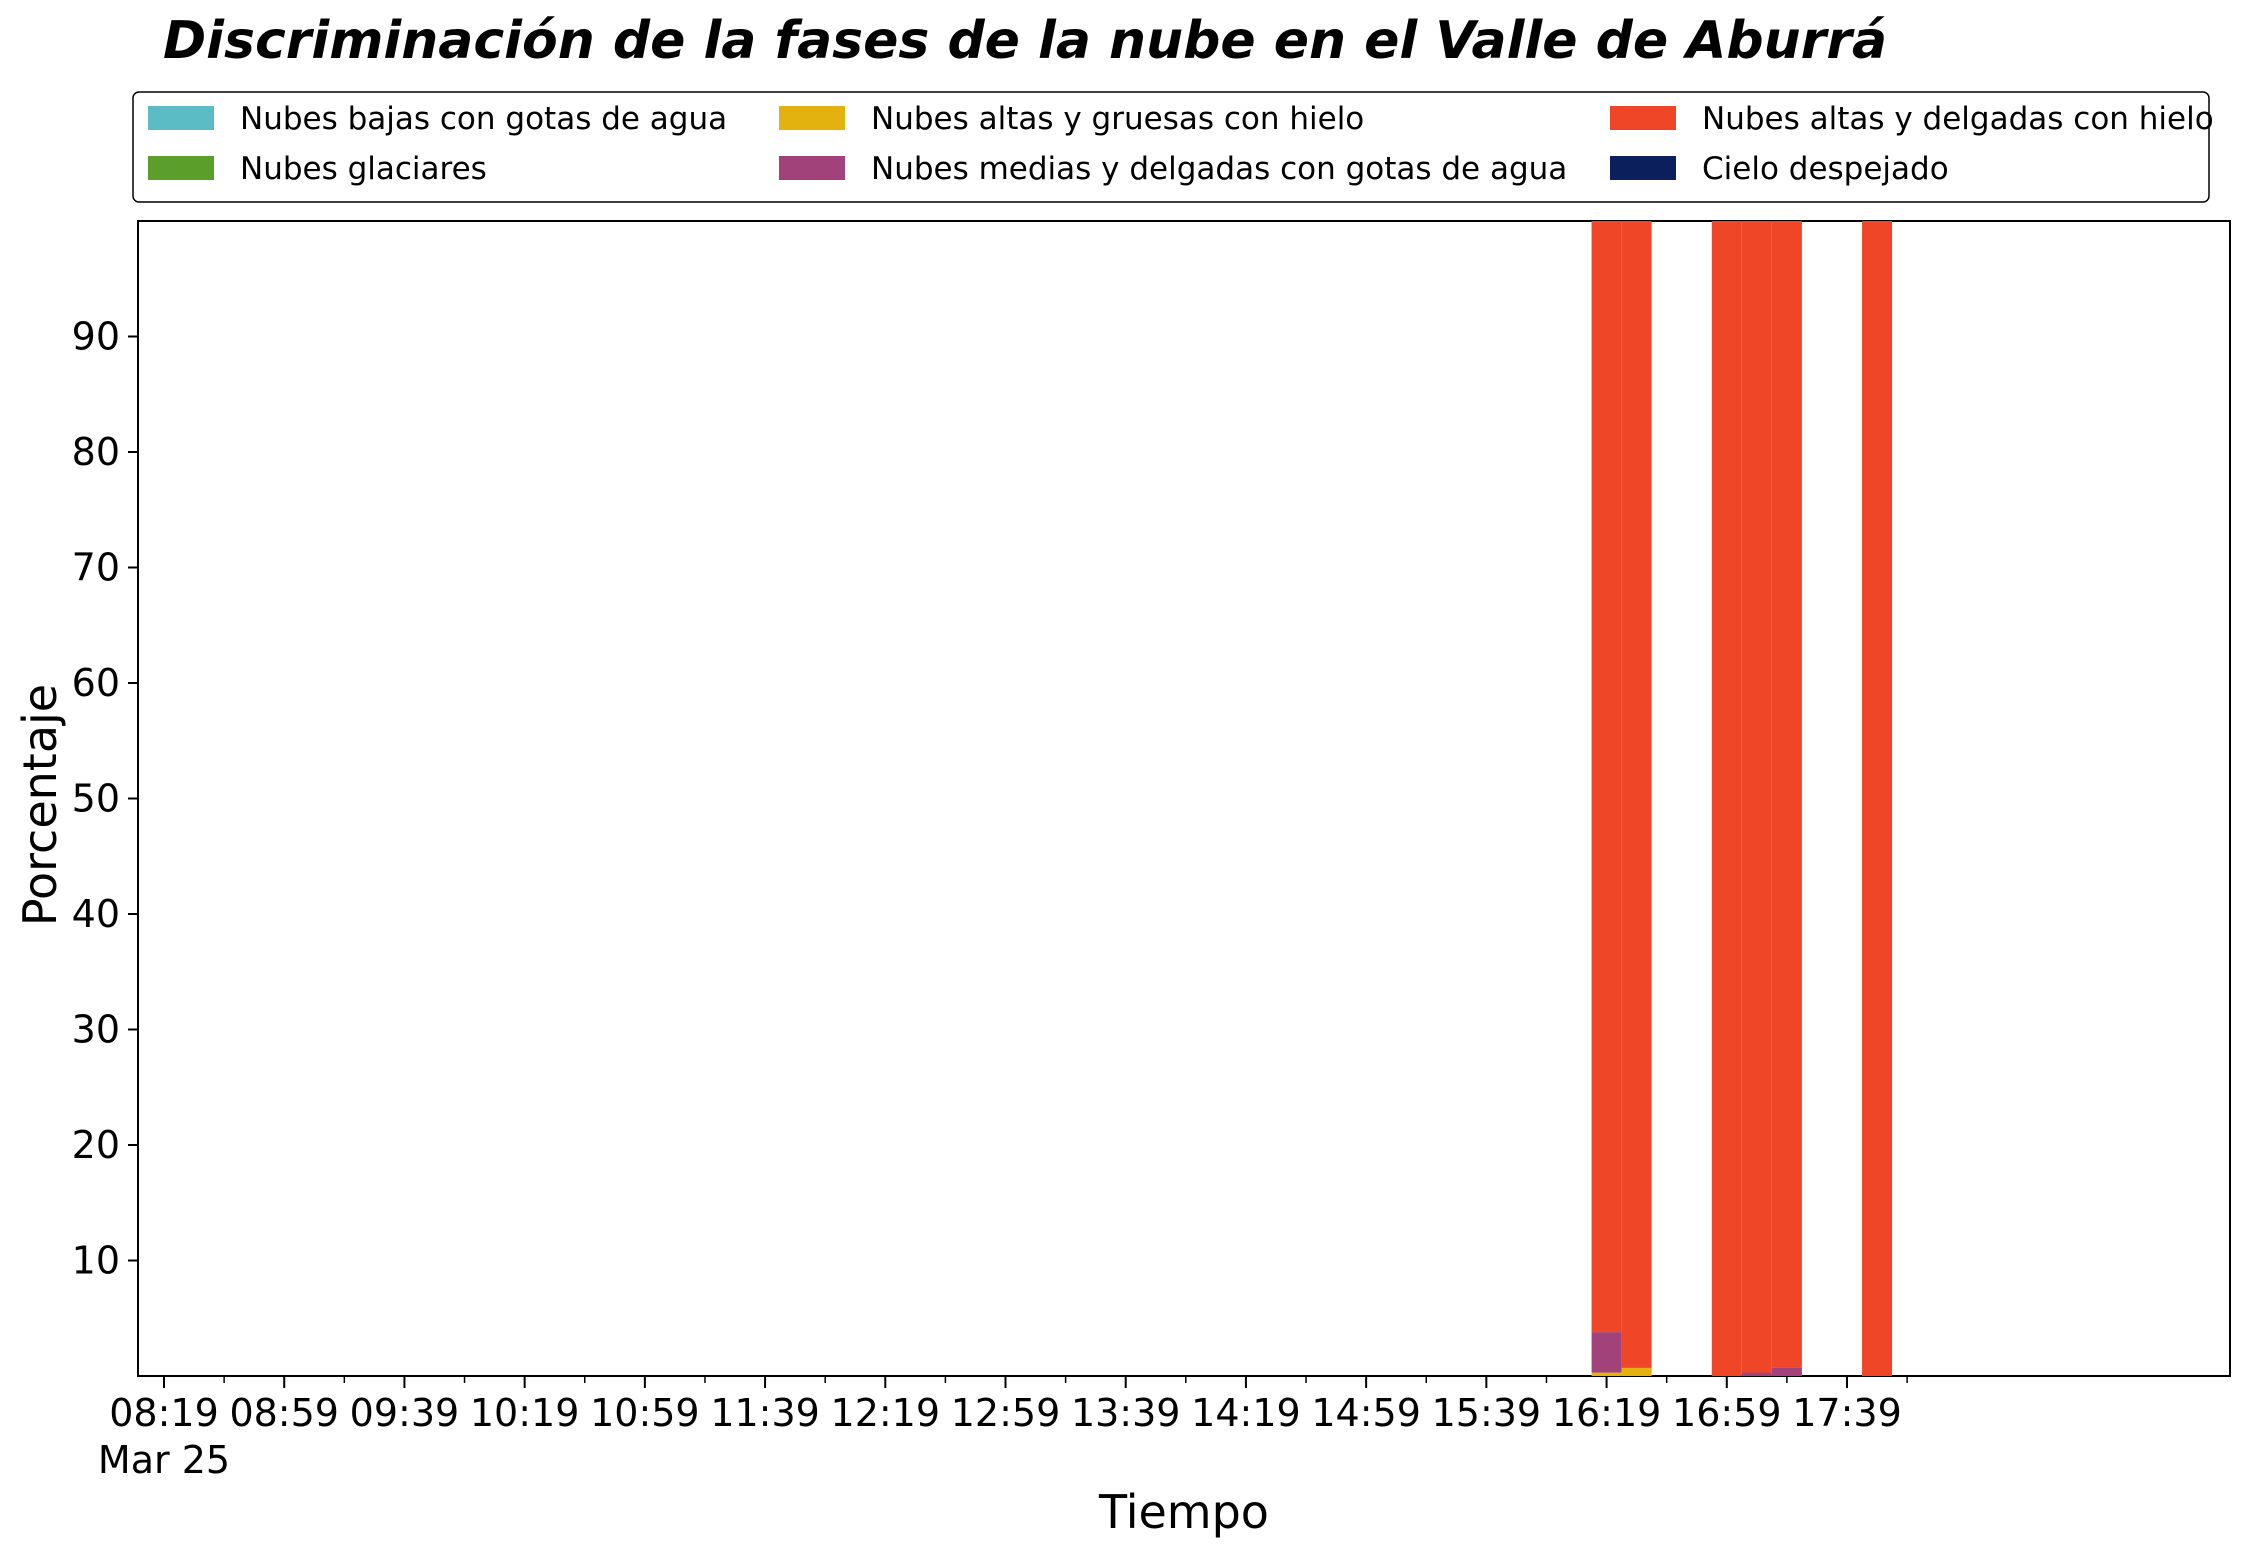 This screenshot has height=1559, width=2244. Describe the element at coordinates (1183, 1512) in the screenshot. I see `x-axis-label: Tiempo` at that location.